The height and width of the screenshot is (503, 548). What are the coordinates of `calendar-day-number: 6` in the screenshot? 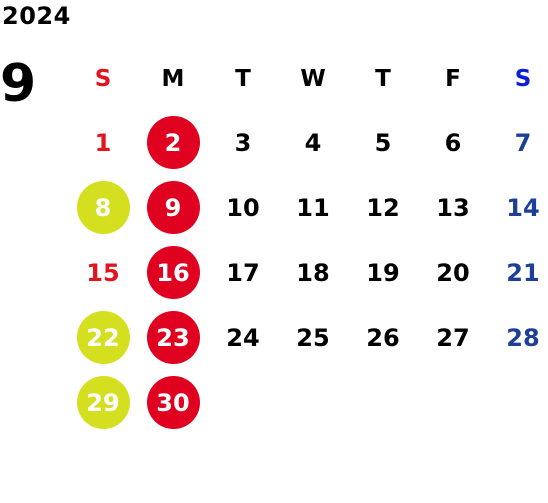 It's located at (453, 142).